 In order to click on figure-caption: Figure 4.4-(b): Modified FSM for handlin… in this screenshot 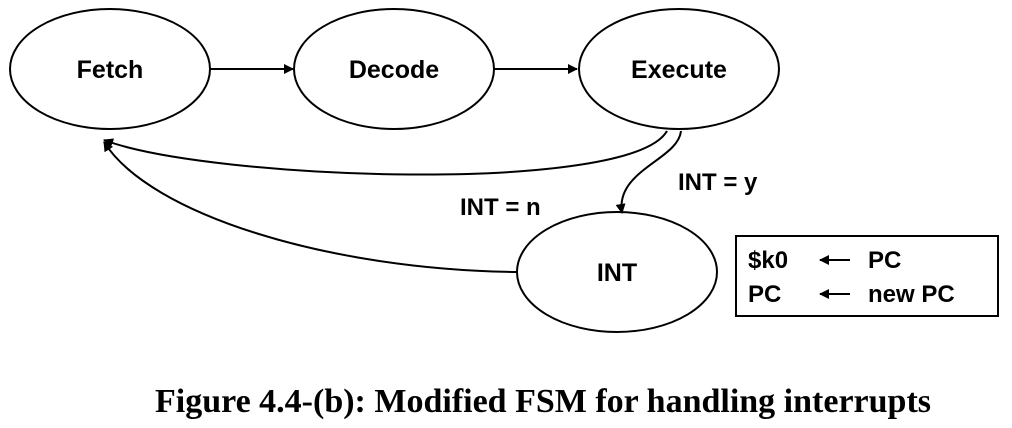, I will do `click(543, 401)`.